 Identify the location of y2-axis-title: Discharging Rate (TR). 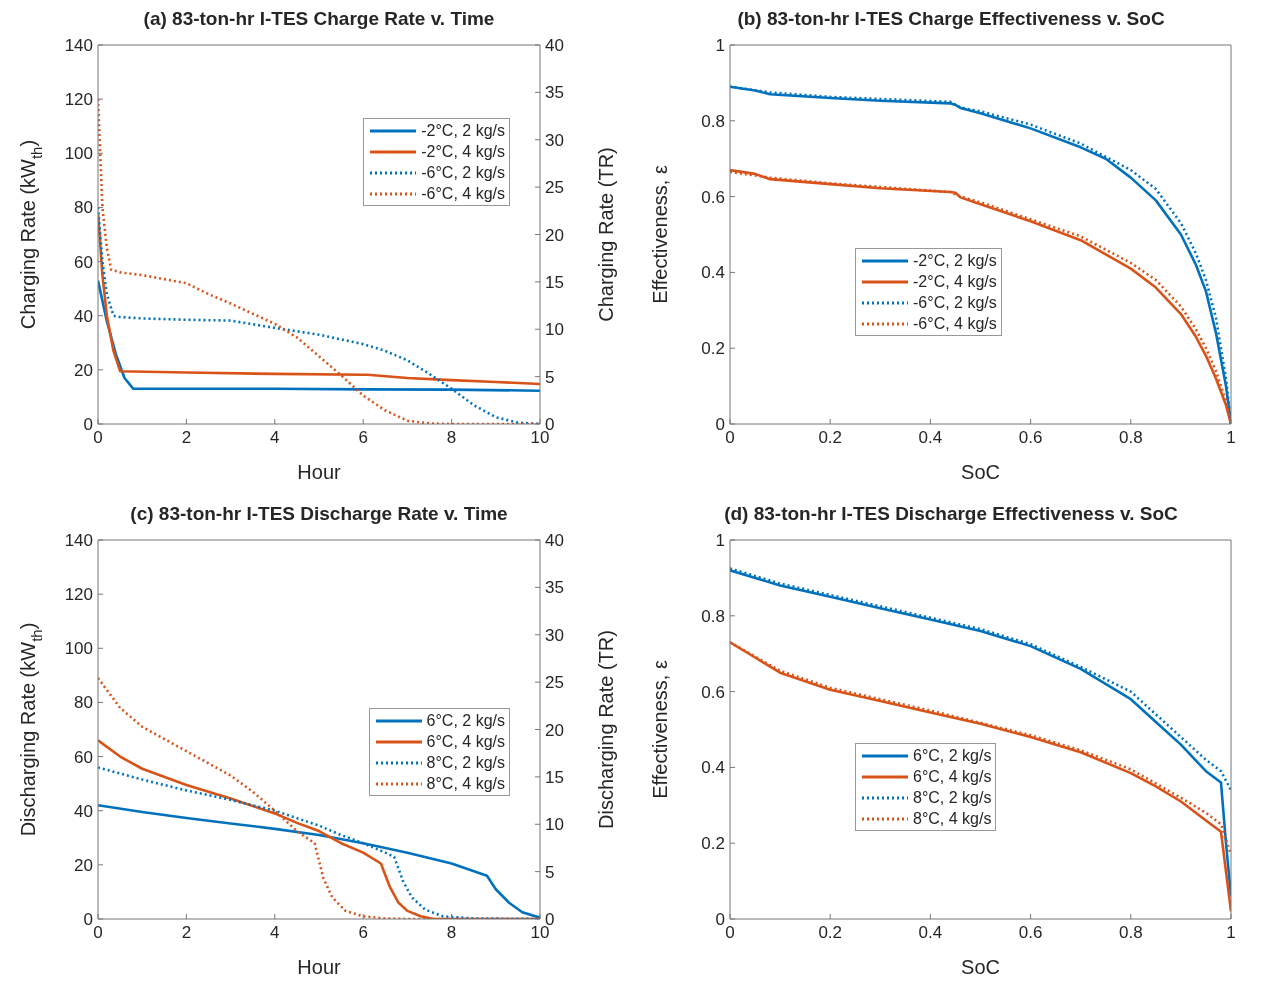
(606, 729).